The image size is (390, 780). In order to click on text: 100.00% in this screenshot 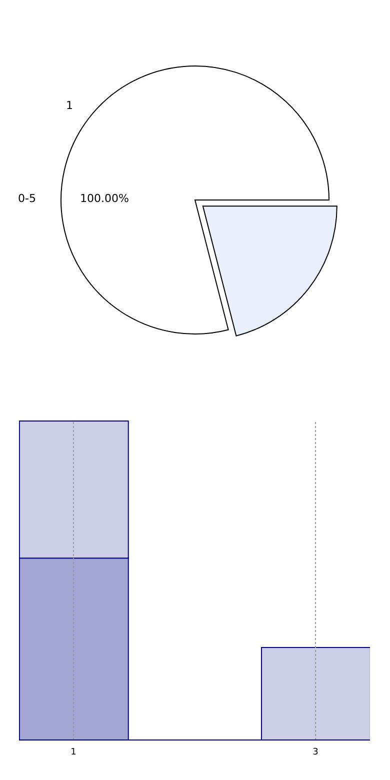, I will do `click(104, 198)`.